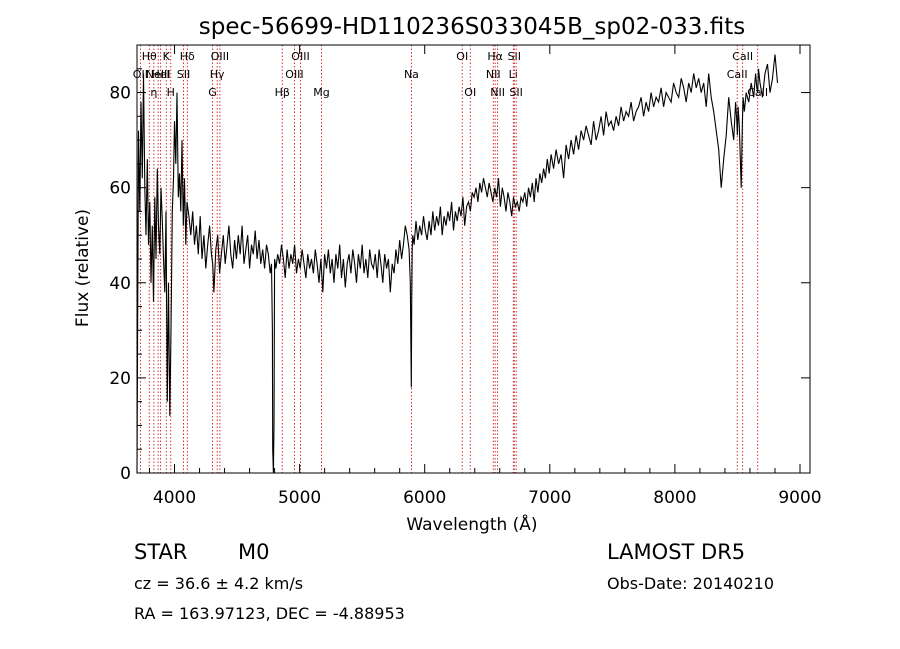 This screenshot has height=649, width=900. I want to click on line-label-4: HeI, so click(160, 74).